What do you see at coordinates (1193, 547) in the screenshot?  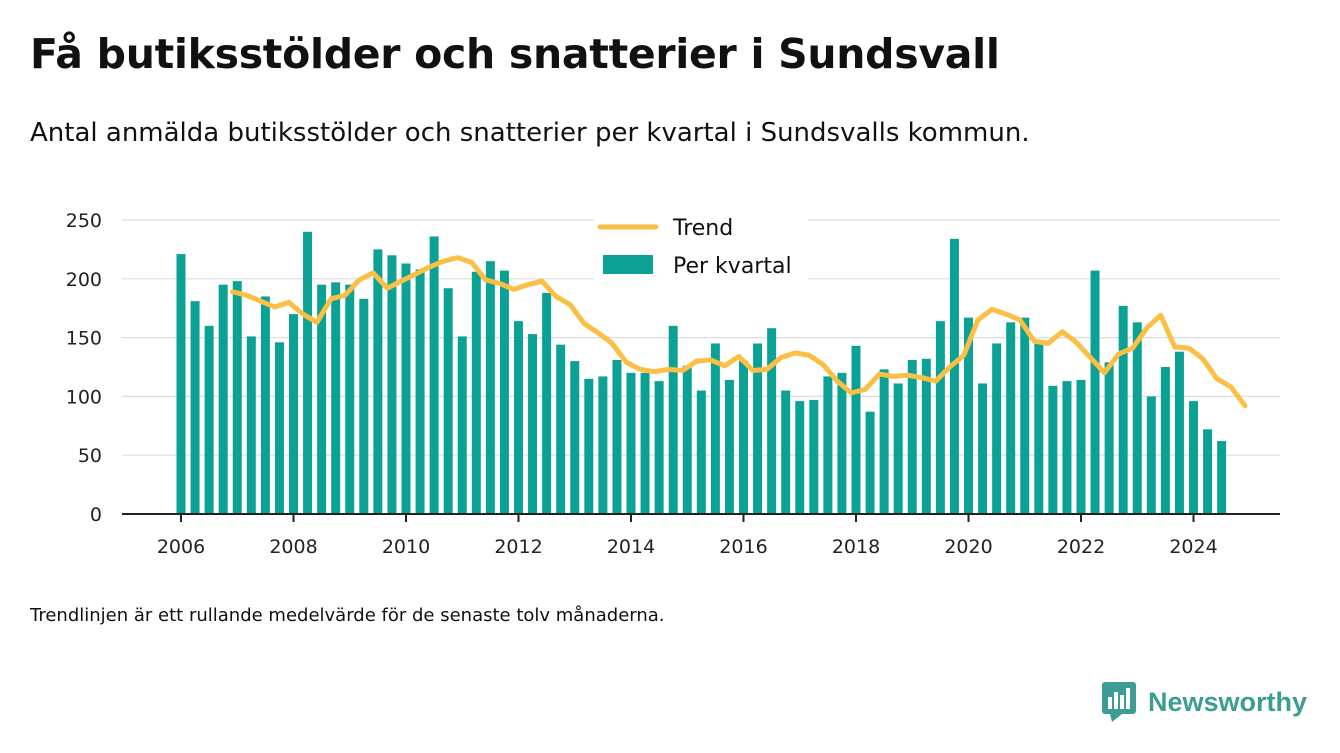 I see `x-tick-label: 2024` at bounding box center [1193, 547].